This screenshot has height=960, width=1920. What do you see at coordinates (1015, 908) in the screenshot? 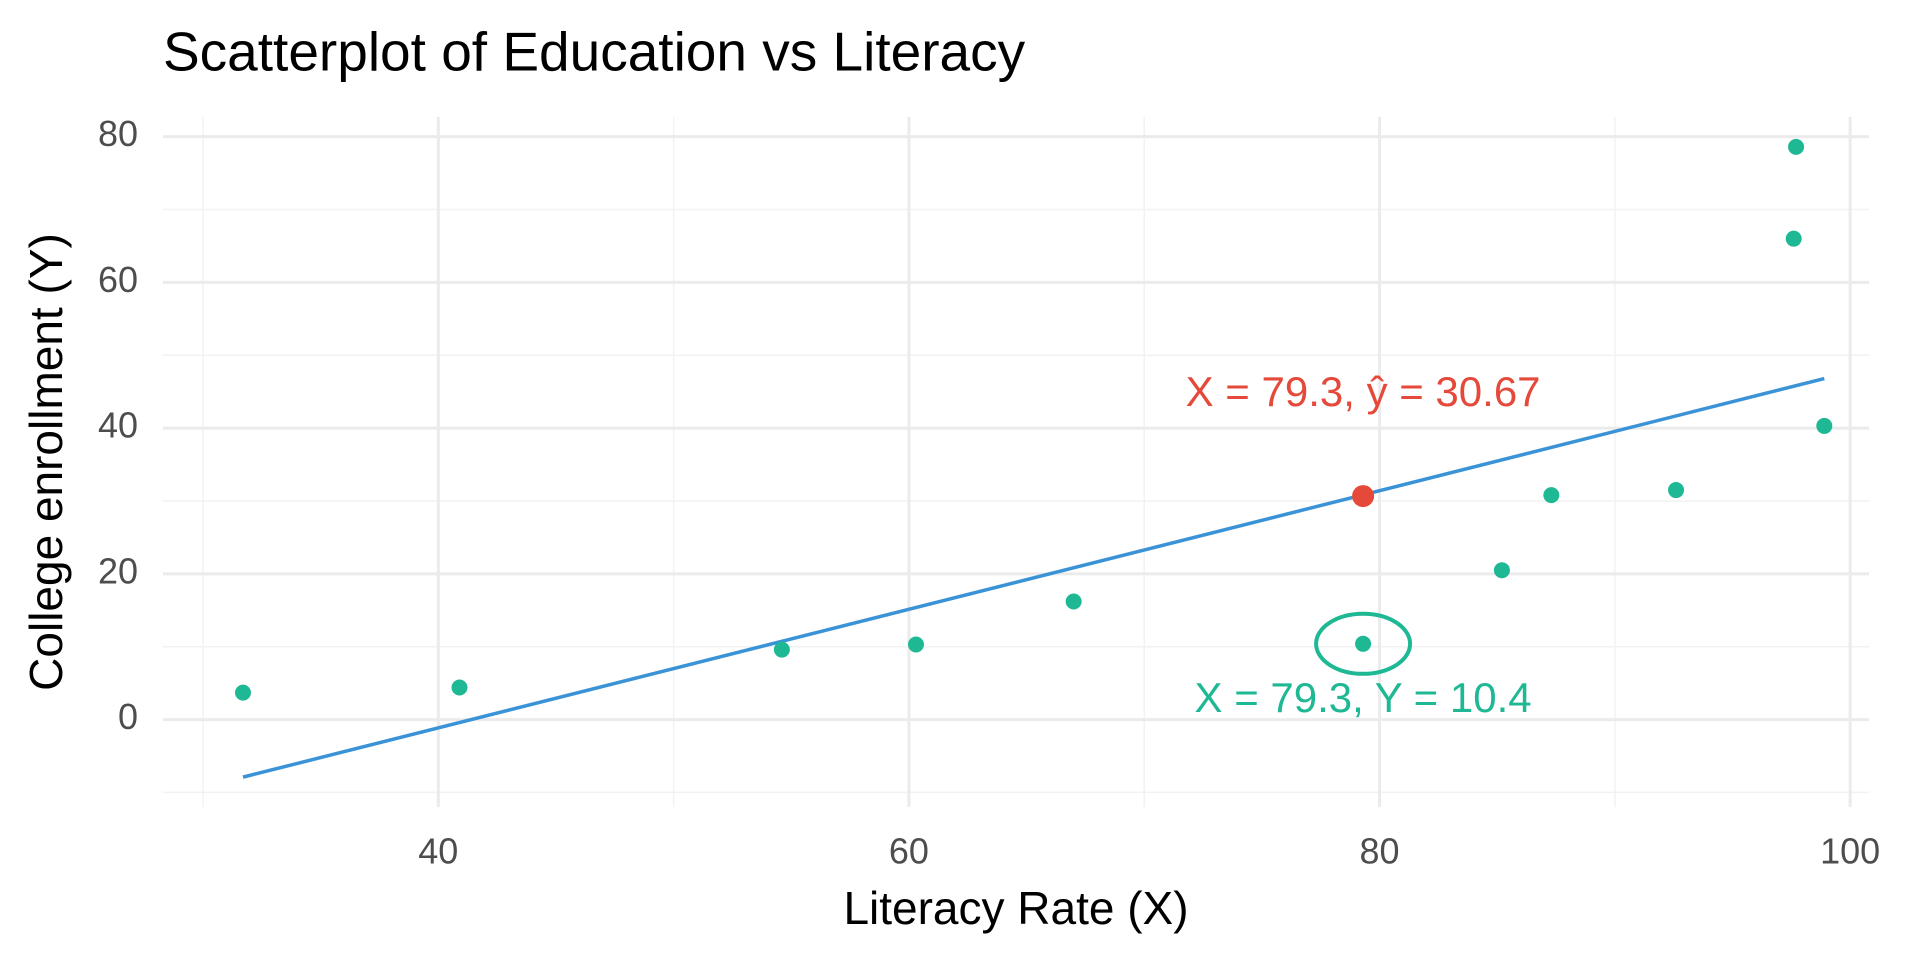
I see `x-axis-title: Literacy Rate (X)` at bounding box center [1015, 908].